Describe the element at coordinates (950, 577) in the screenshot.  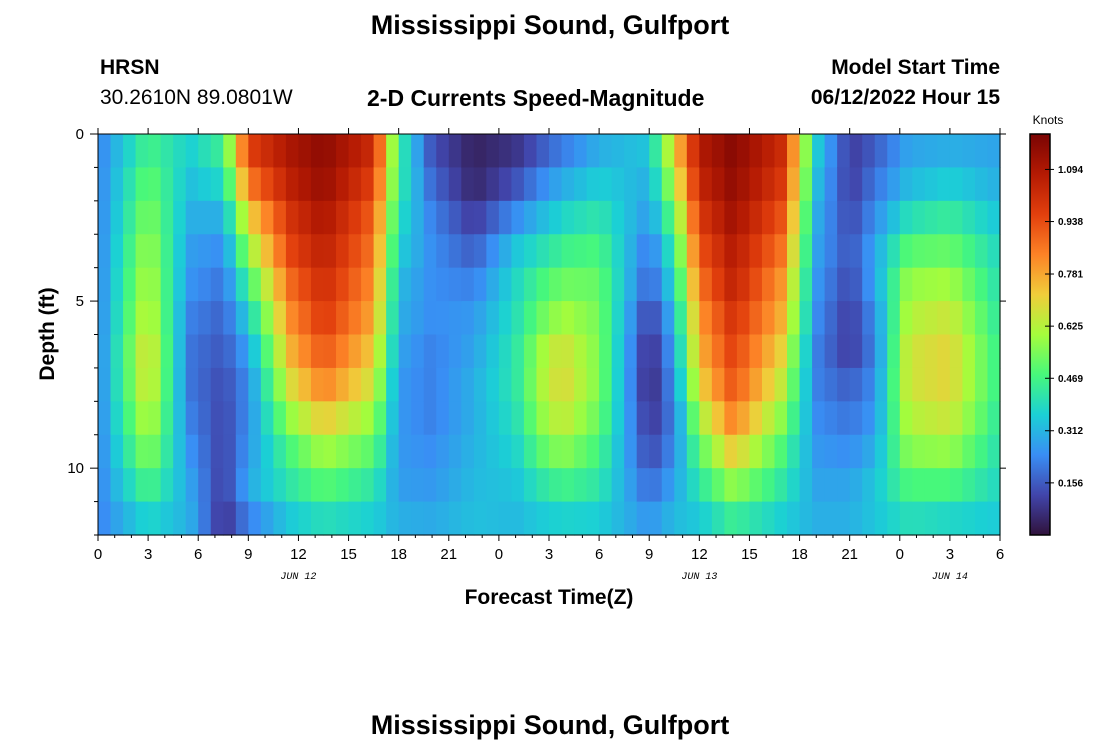
I see `date-label: JUN 14` at that location.